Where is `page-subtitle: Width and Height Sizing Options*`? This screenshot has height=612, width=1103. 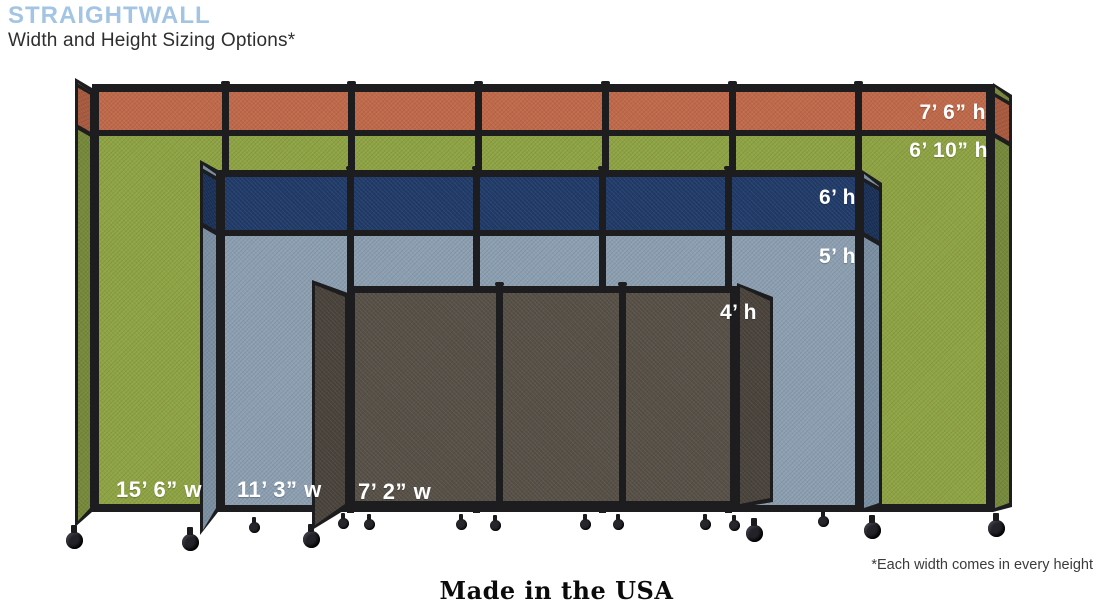
page-subtitle: Width and Height Sizing Options* is located at coordinates (152, 40).